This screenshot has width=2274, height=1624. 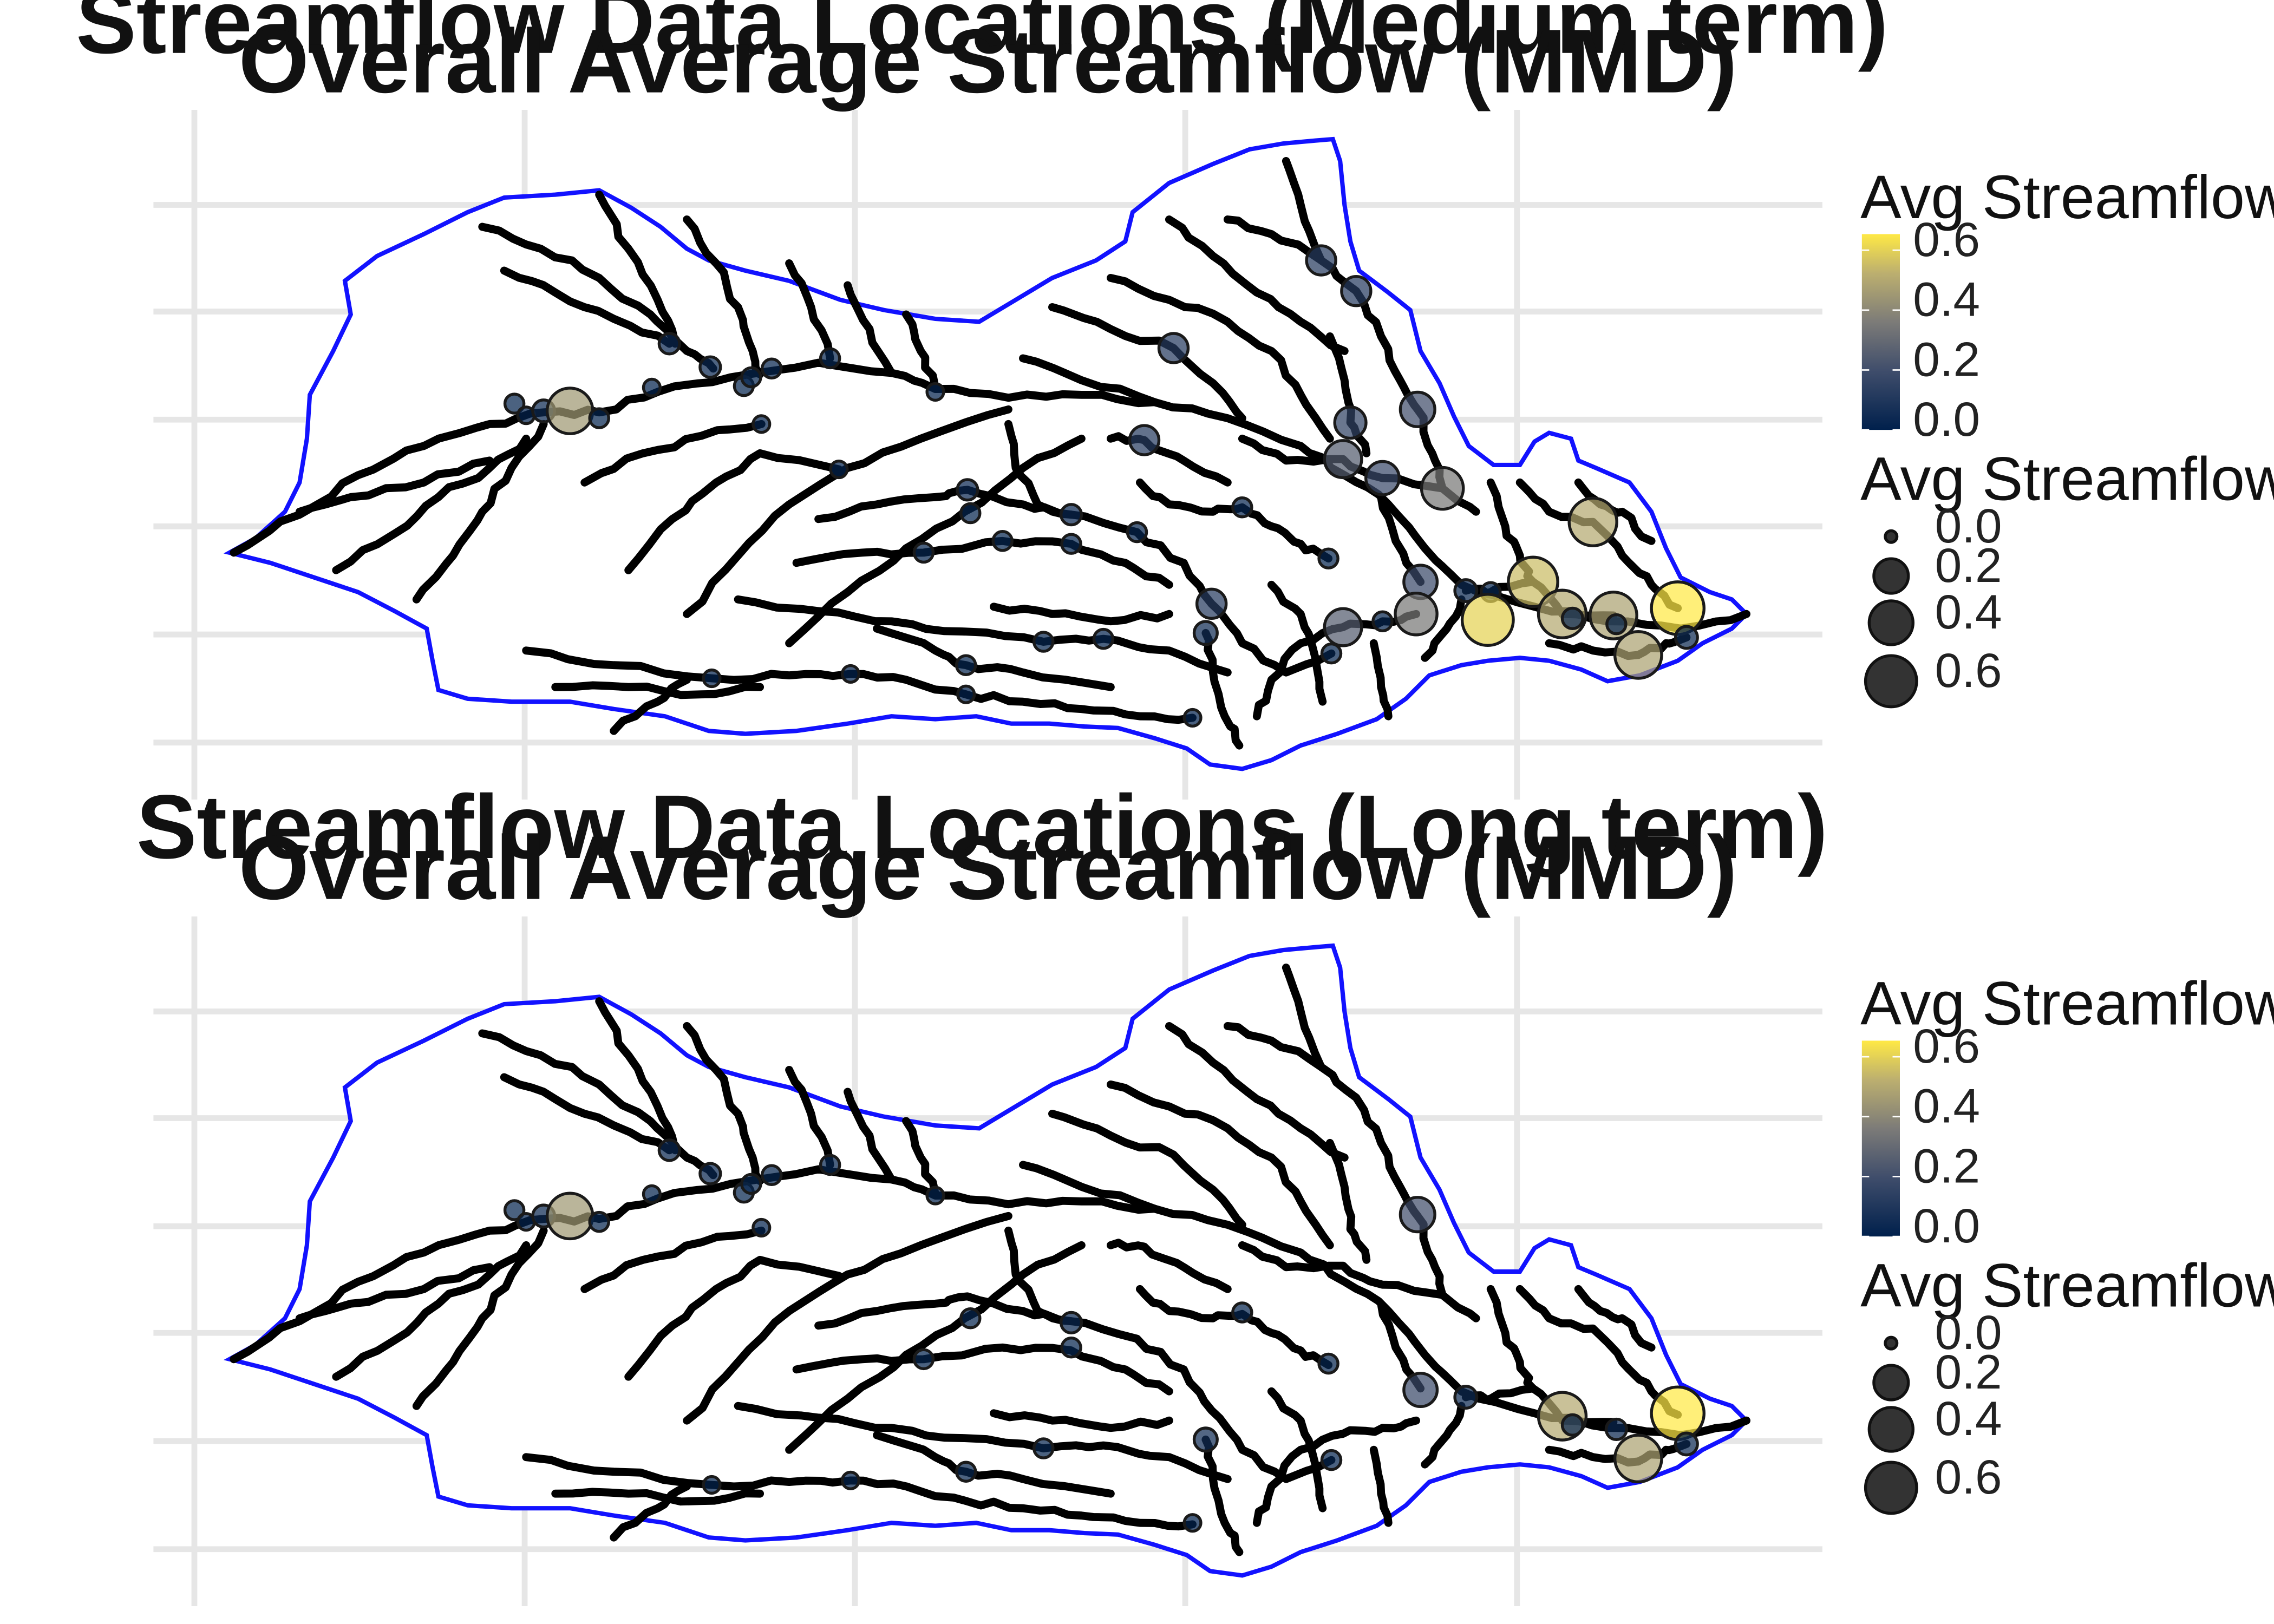 What do you see at coordinates (1891, 1383) in the screenshot?
I see `legend-size-key` at bounding box center [1891, 1383].